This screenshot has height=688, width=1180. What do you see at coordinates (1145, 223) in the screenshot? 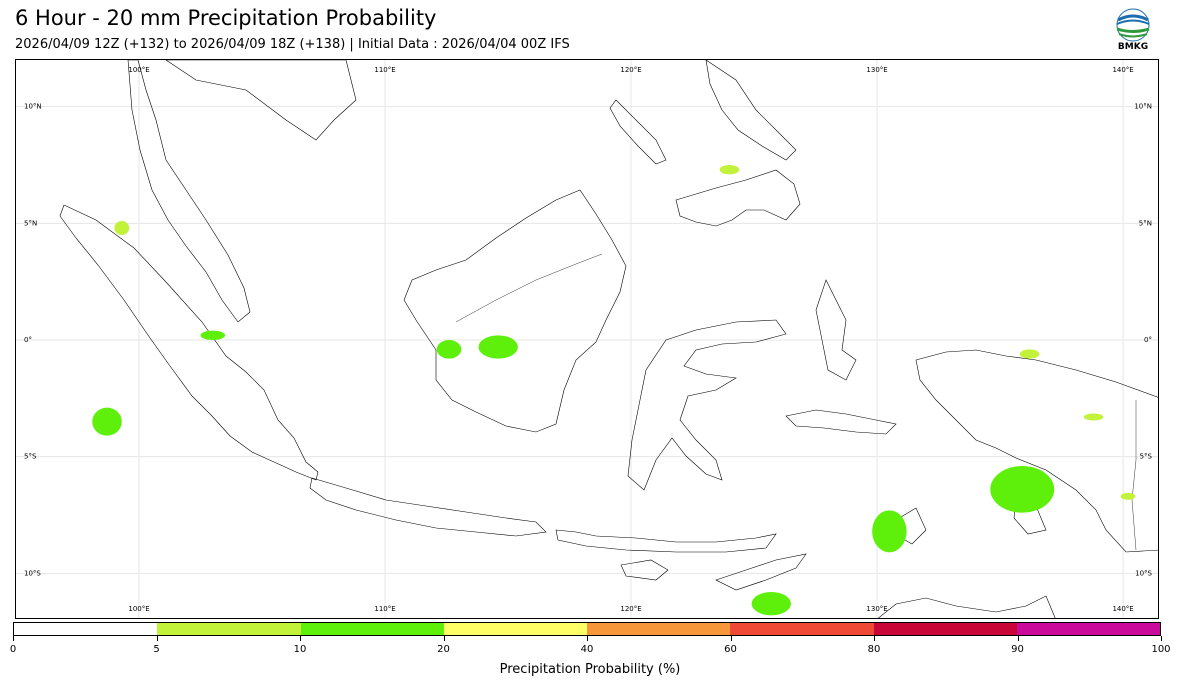
I see `lat-tick-label-right: 5°N` at bounding box center [1145, 223].